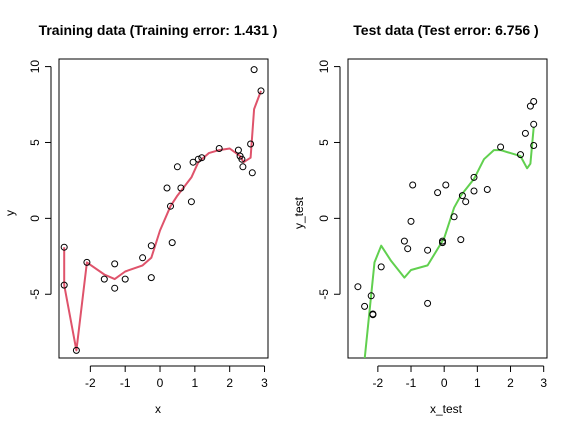 The height and width of the screenshot is (432, 576). Describe the element at coordinates (324, 218) in the screenshot. I see `test-y-tick-label: 0` at that location.